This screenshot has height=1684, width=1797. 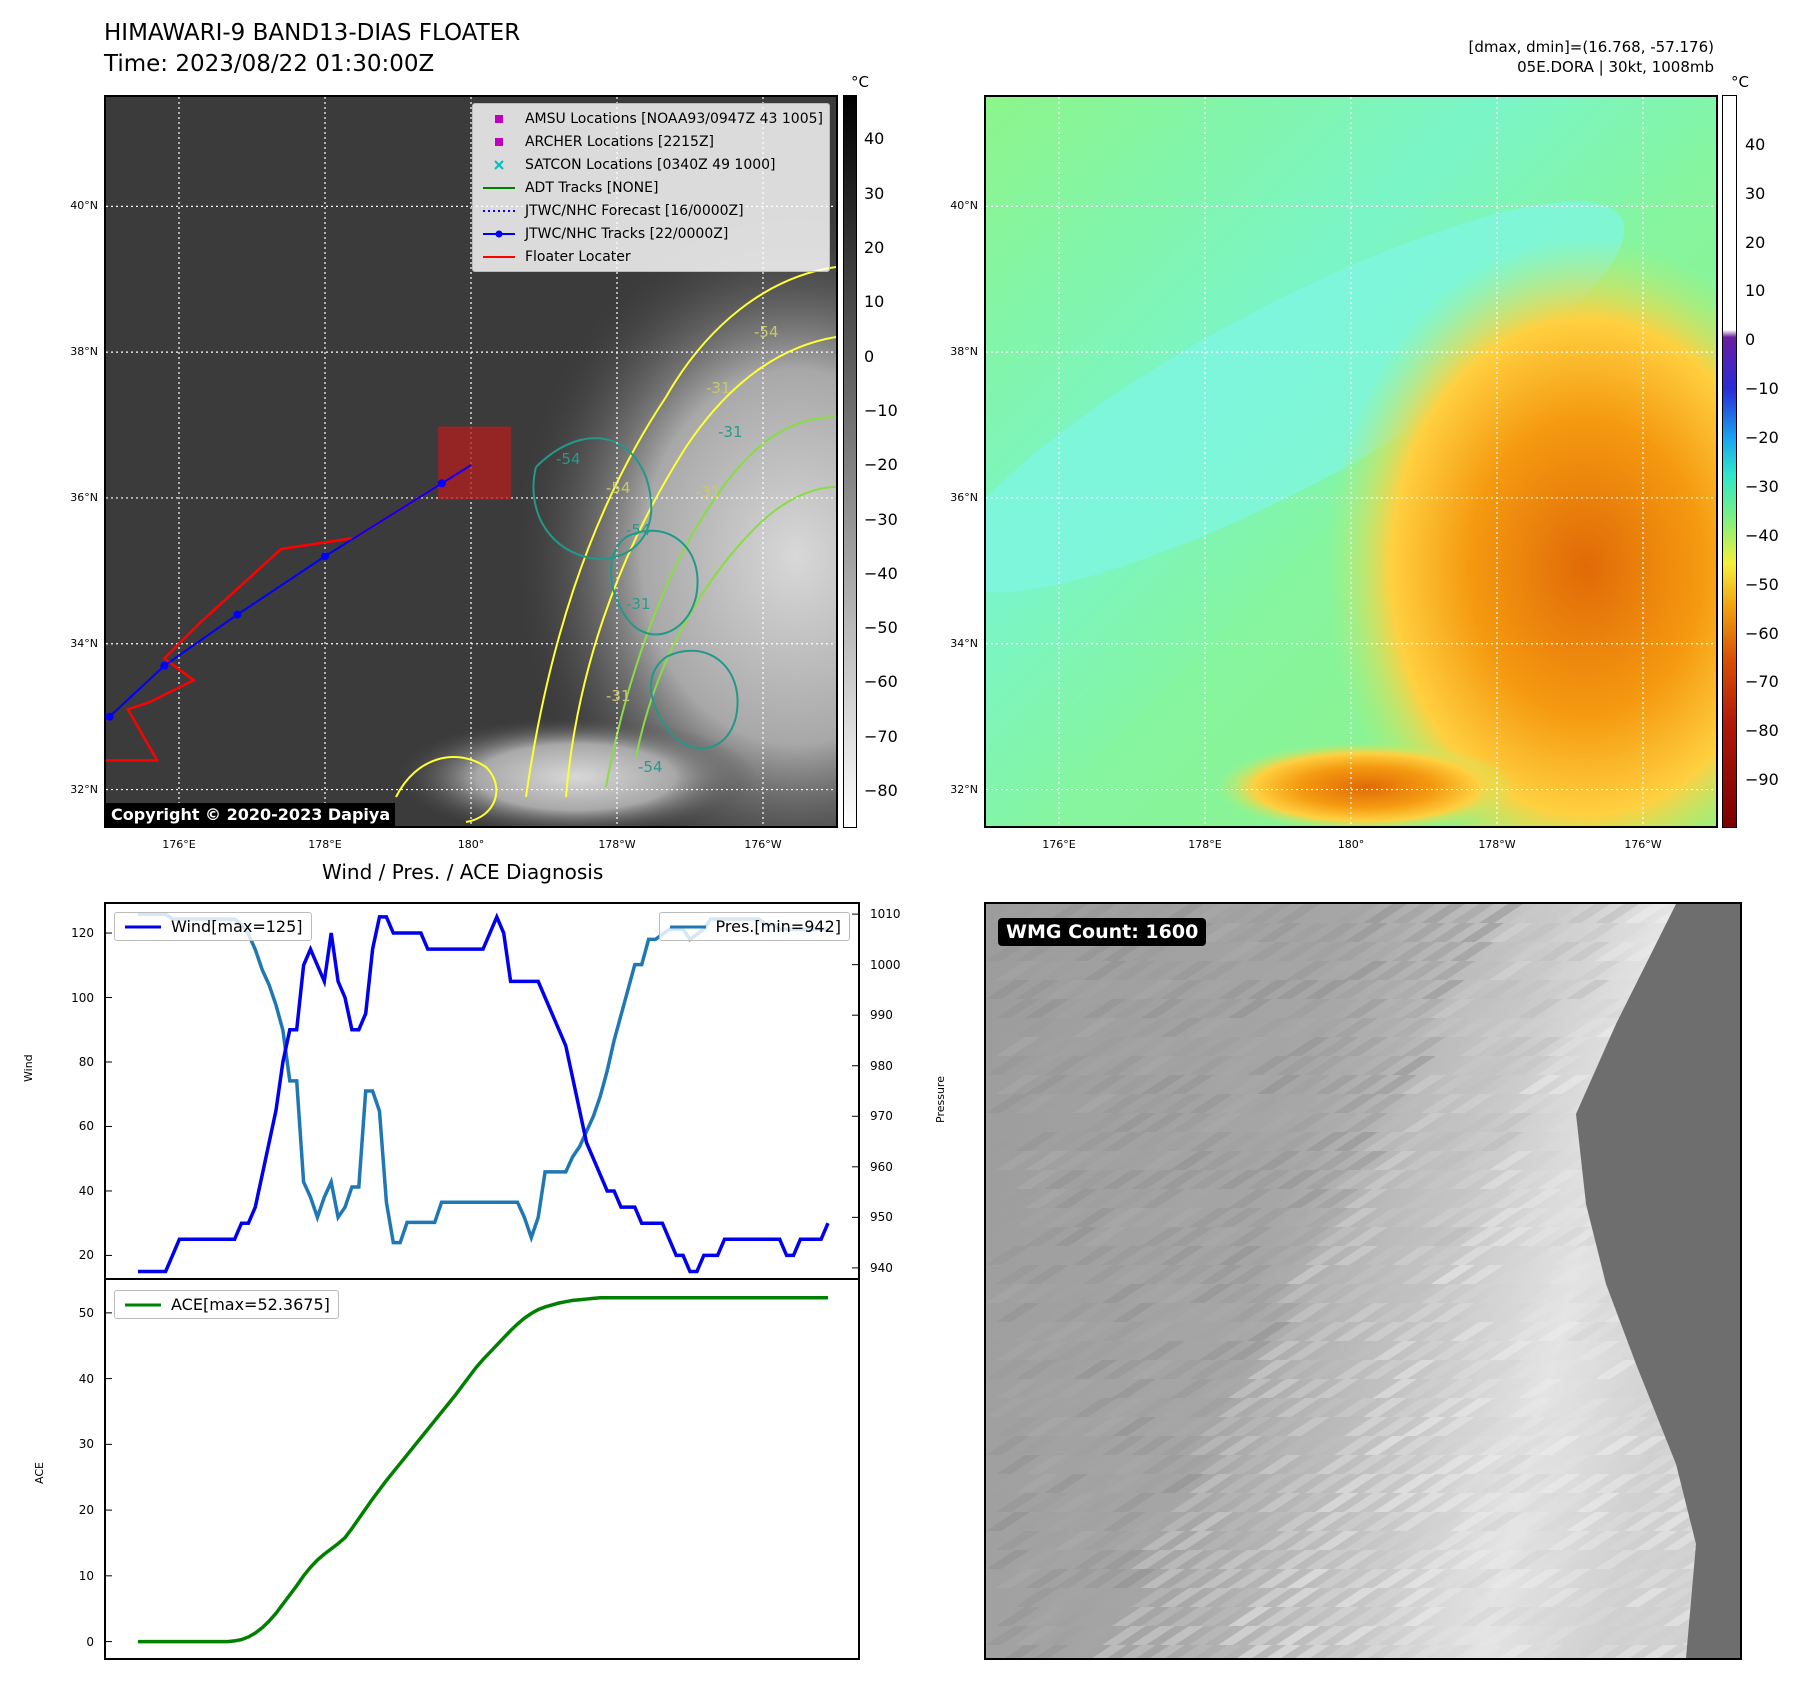 What do you see at coordinates (86, 1190) in the screenshot?
I see `wind-tick-label: 40` at bounding box center [86, 1190].